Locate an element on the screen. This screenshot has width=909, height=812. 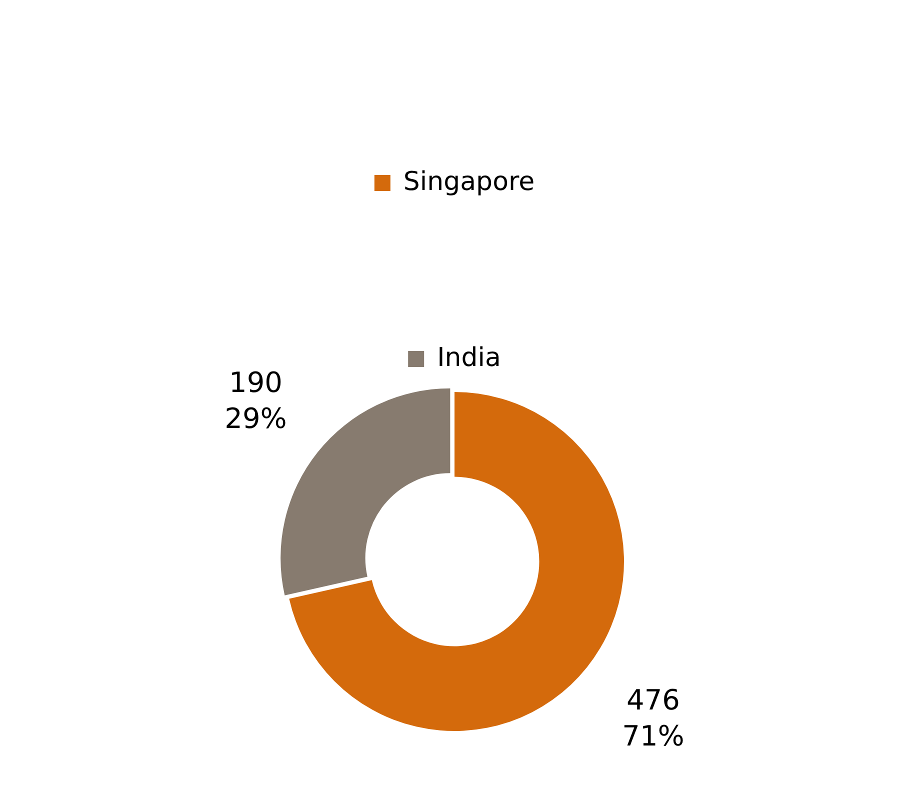
data-label: 190 29% is located at coordinates (255, 400).